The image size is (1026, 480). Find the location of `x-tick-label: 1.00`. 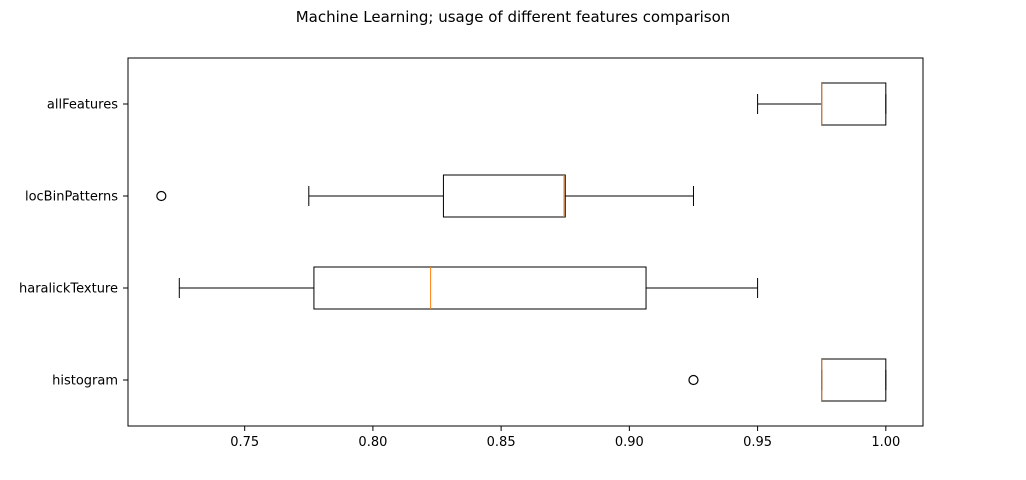

x-tick-label: 1.00 is located at coordinates (885, 442).